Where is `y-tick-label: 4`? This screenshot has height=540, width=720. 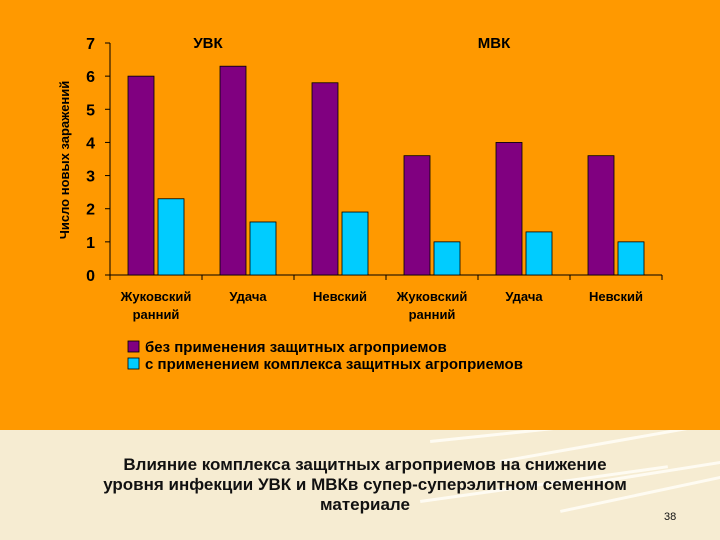 y-tick-label: 4 is located at coordinates (90, 143).